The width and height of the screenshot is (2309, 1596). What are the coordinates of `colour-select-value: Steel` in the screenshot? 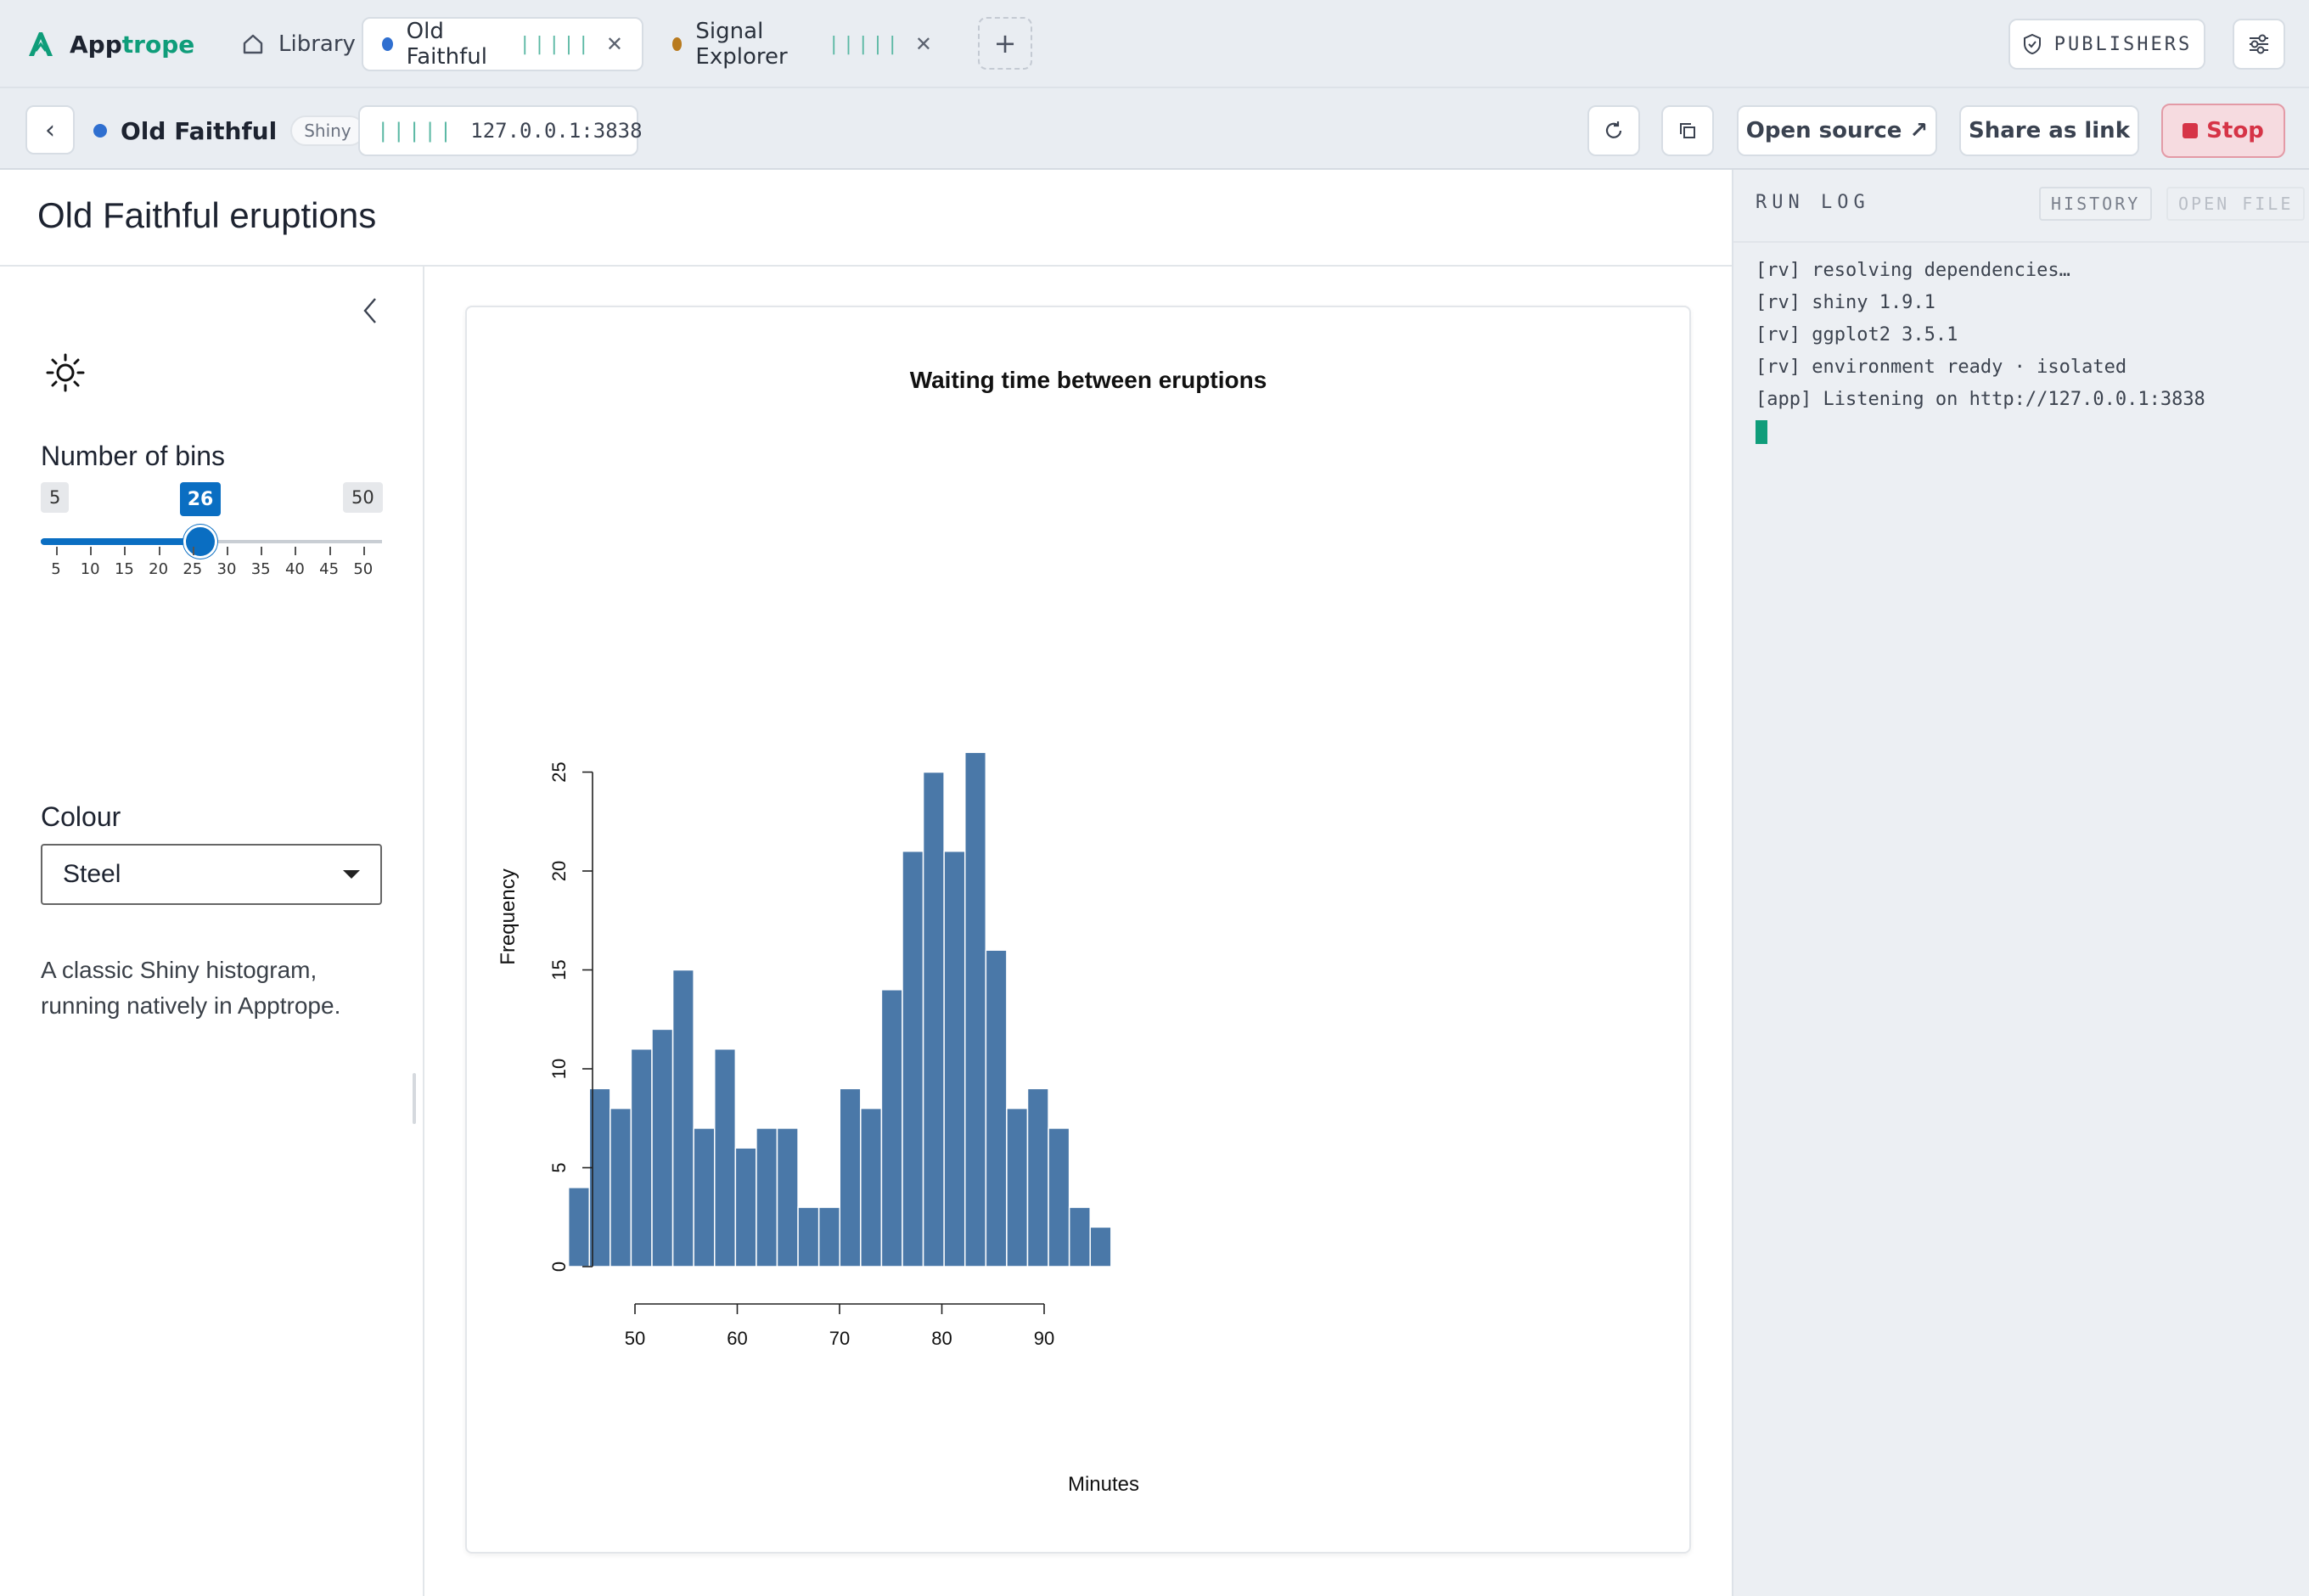 It's located at (92, 874).